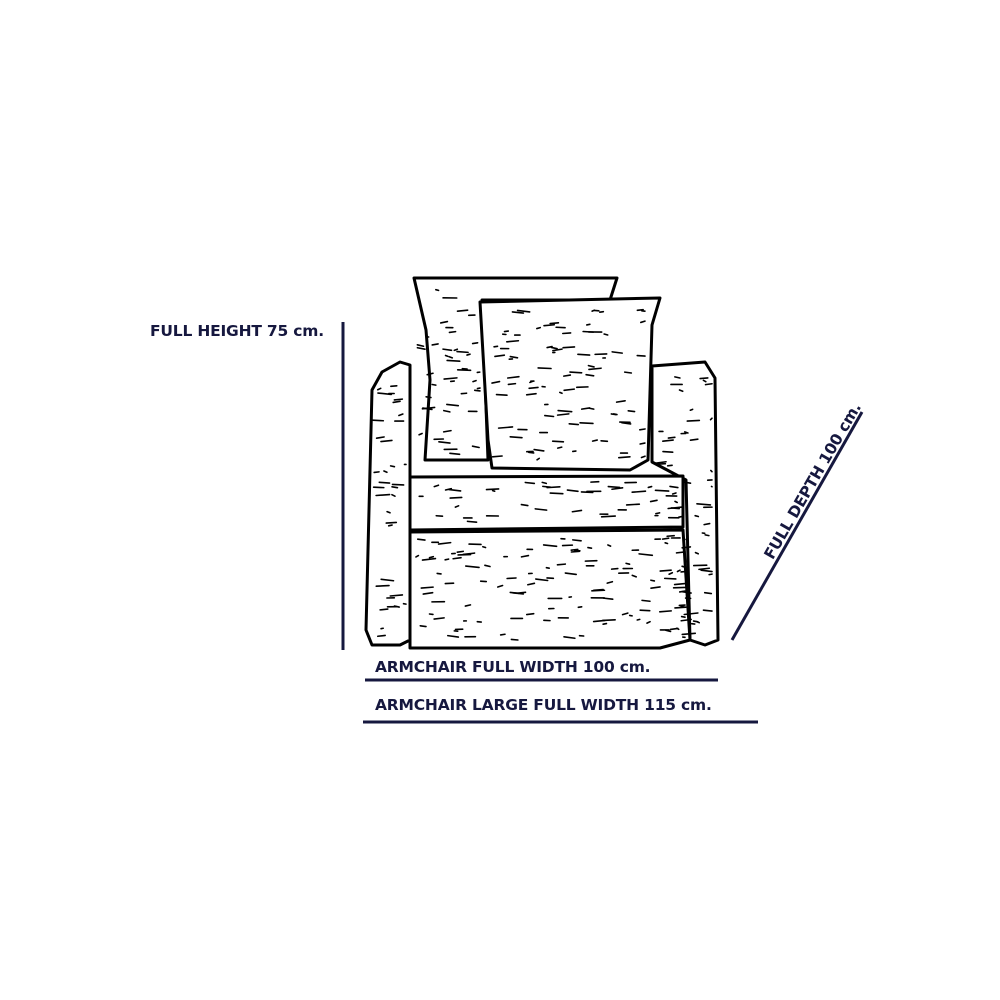  What do you see at coordinates (570, 384) in the screenshot?
I see `back-cushion-front` at bounding box center [570, 384].